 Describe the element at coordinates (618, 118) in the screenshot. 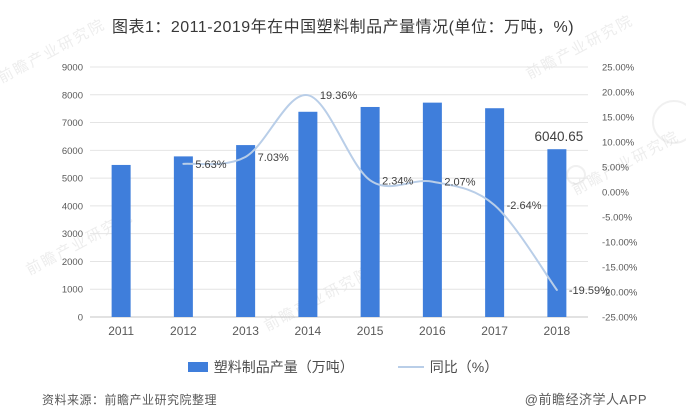

I see `right-axis-tick: 15.00%` at that location.